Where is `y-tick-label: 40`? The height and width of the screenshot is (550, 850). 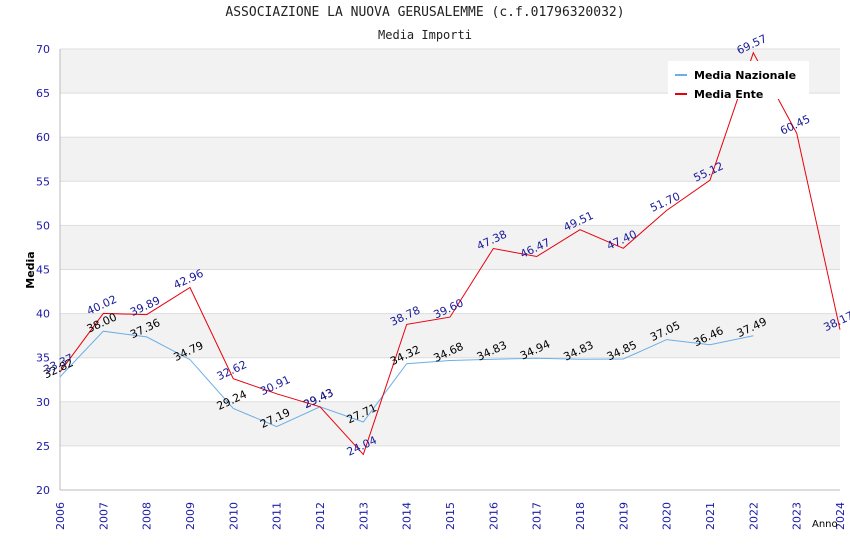
y-tick-label: 40 is located at coordinates (43, 314).